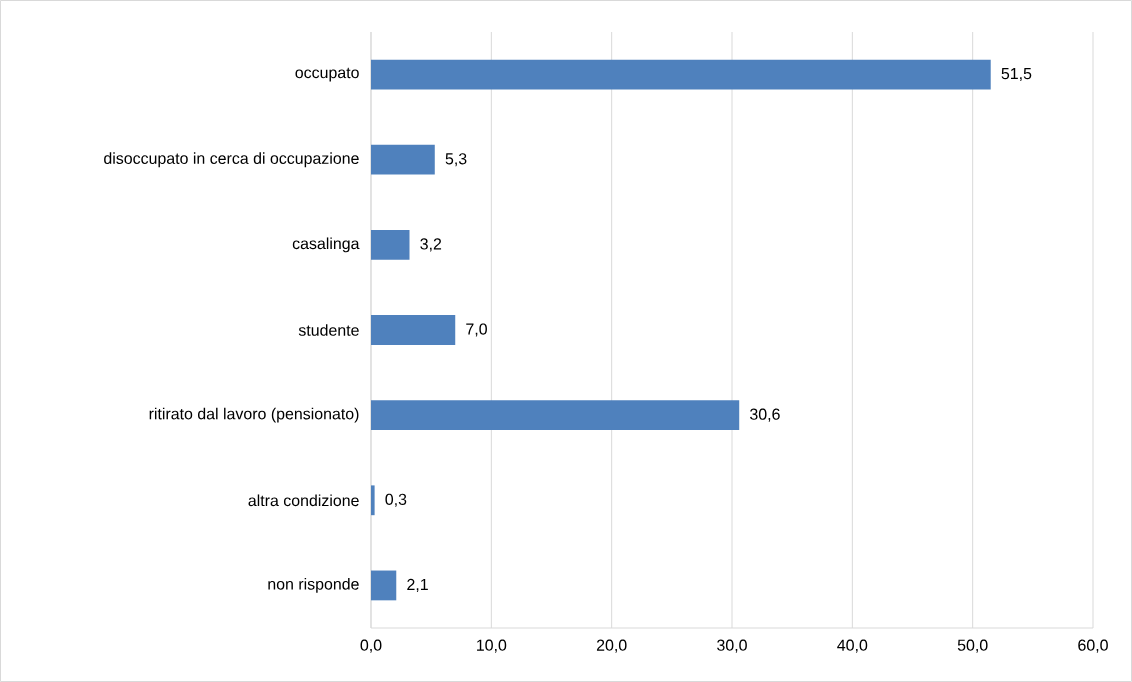  Describe the element at coordinates (303, 500) in the screenshot. I see `y-tick-label: altra condizione` at that location.